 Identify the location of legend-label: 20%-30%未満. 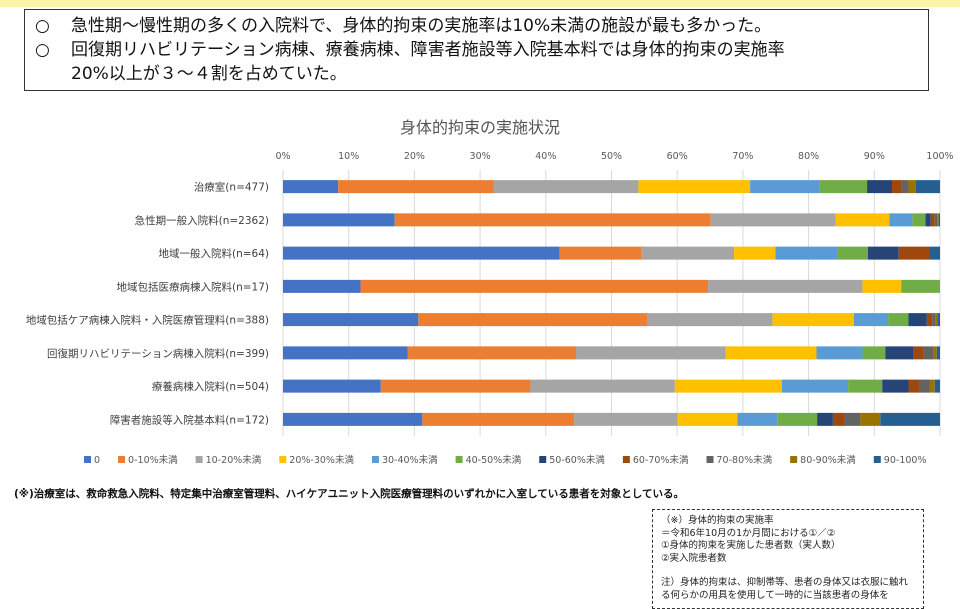
(321, 460).